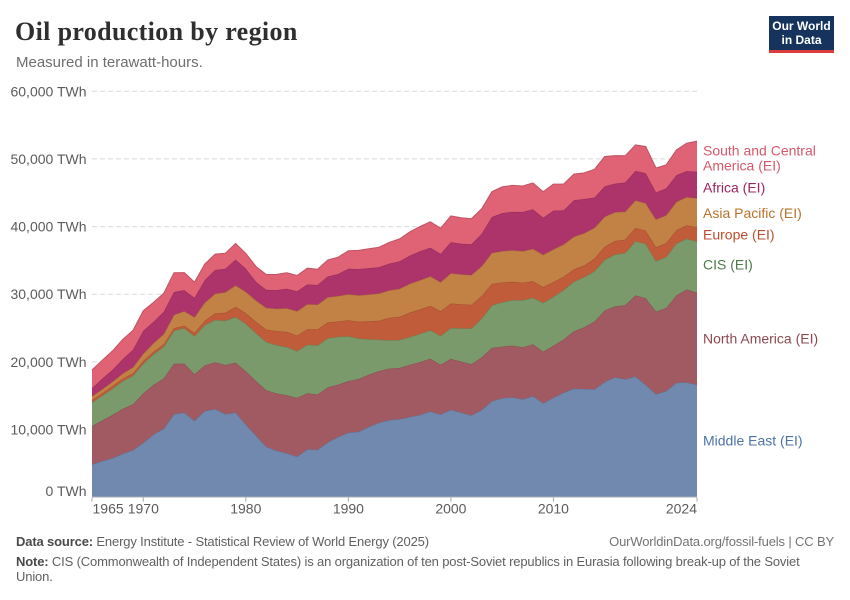  I want to click on svg-text: 40,000 TWh, so click(48, 227).